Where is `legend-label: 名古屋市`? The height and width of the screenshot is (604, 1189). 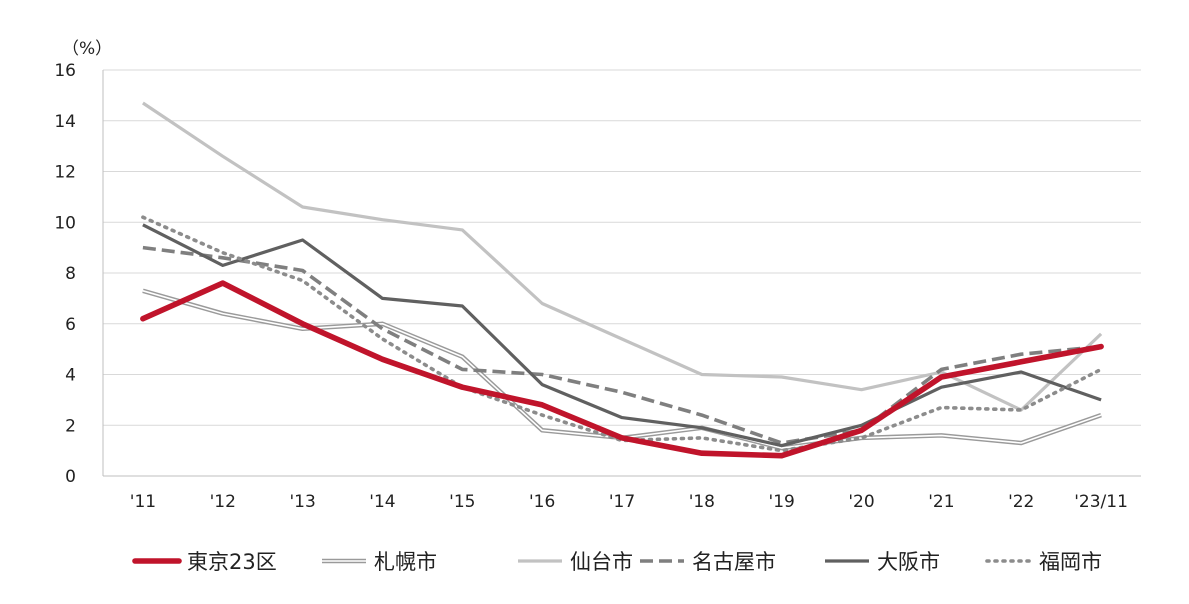
legend-label: 名古屋市 is located at coordinates (734, 562).